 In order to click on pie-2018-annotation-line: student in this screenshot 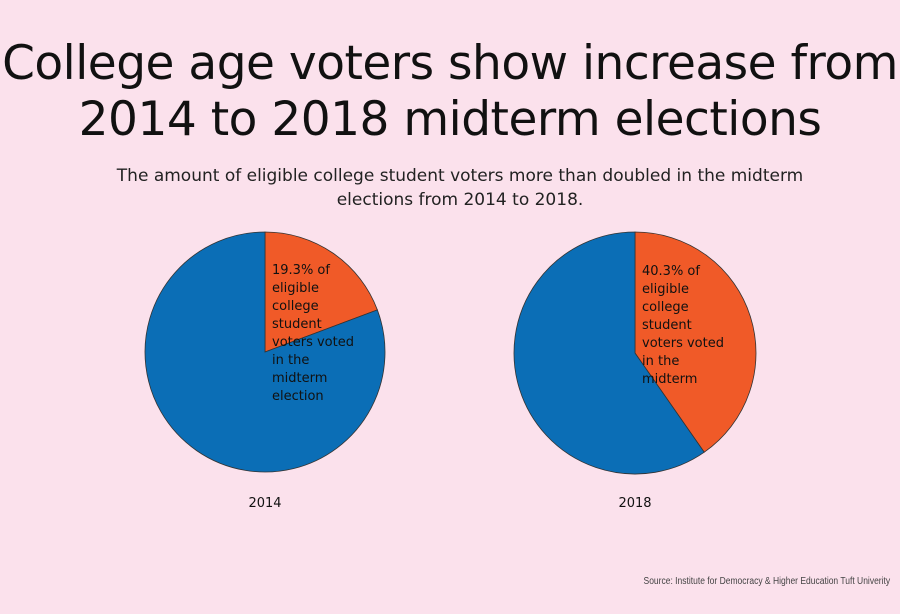, I will do `click(667, 325)`.